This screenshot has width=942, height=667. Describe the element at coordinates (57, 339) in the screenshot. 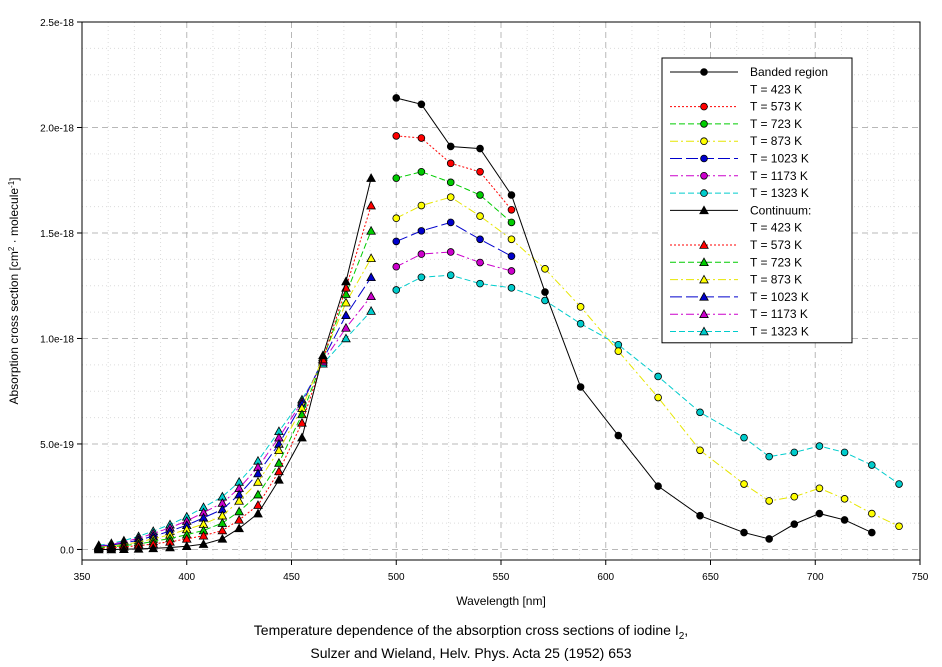

I see `y-tick-label: 1.0e-18` at that location.